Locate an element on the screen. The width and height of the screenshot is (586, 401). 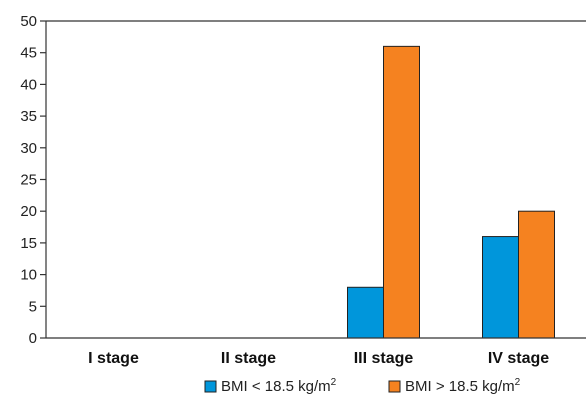
legend-label-bmi-under: BMI < 18.5 kg/m2 is located at coordinates (279, 386).